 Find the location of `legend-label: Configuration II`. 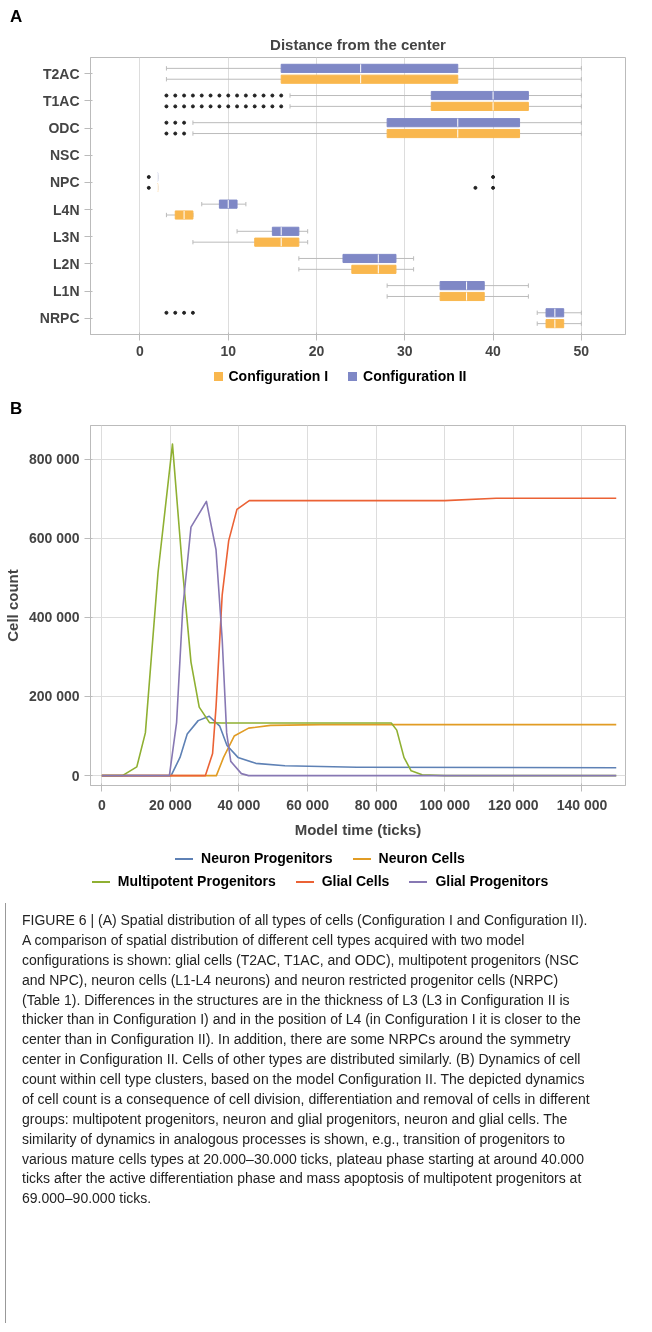

legend-label: Configuration II is located at coordinates (414, 376).